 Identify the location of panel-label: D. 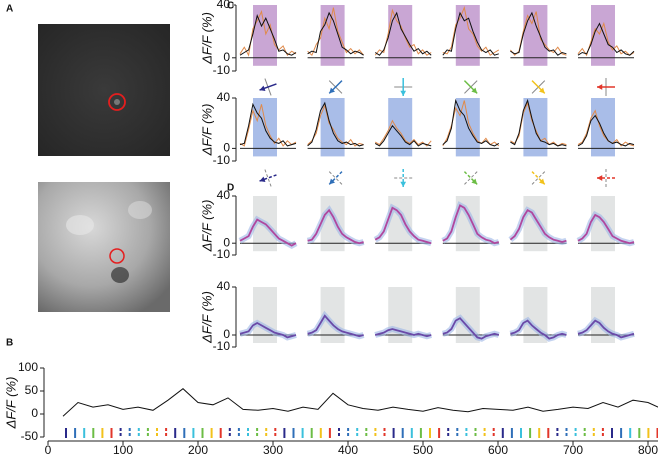
(230, 188).